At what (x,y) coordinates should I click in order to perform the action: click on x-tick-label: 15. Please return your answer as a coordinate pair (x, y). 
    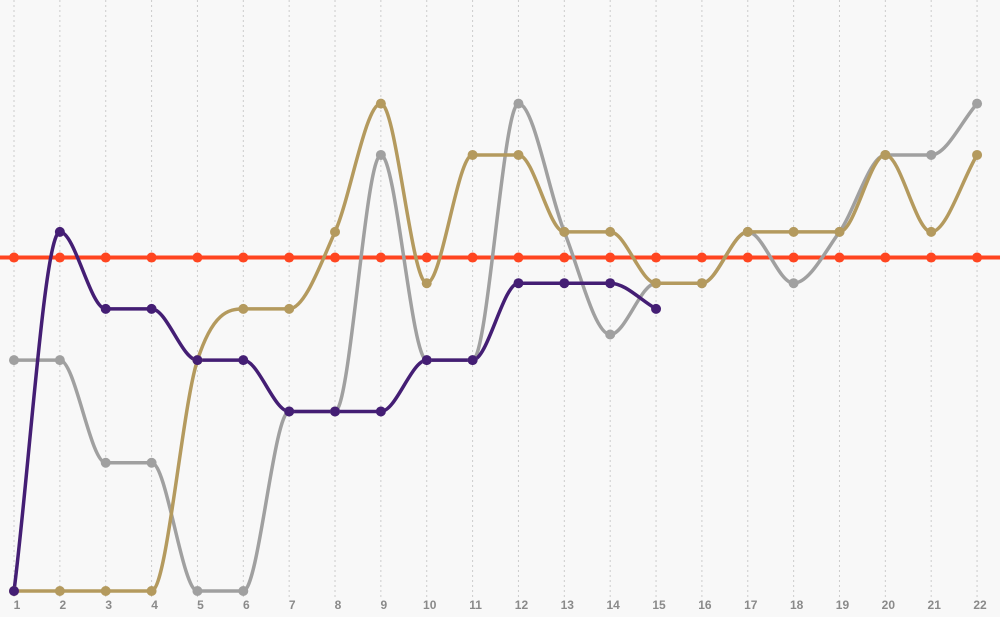
    Looking at the image, I should click on (659, 605).